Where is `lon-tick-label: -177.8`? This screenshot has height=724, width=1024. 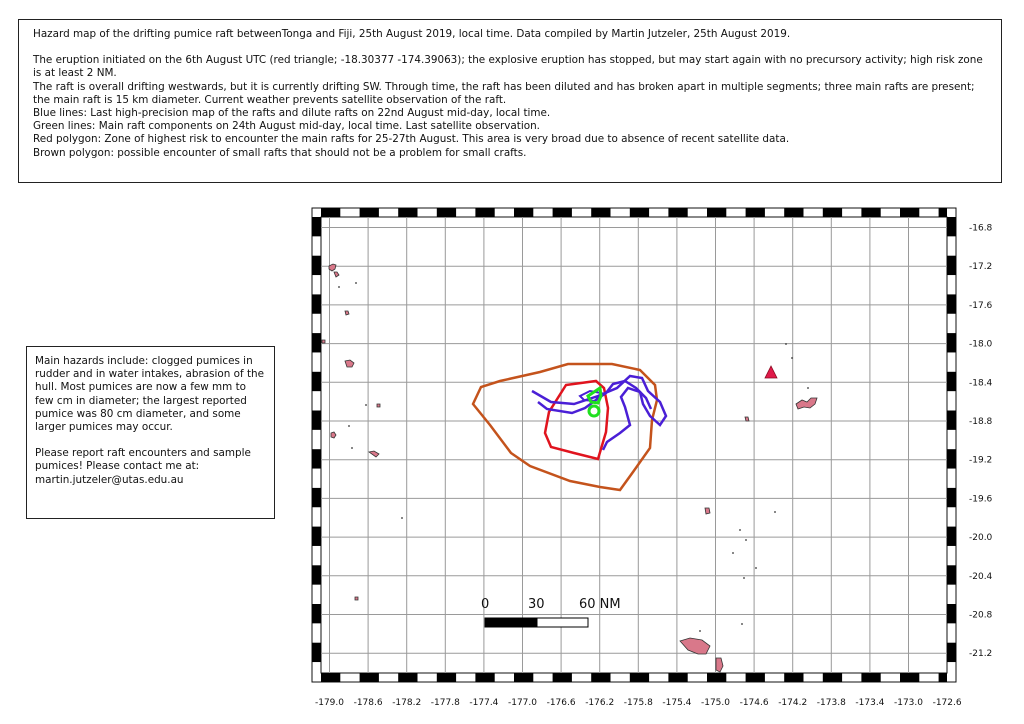
lon-tick-label: -177.8 is located at coordinates (445, 703).